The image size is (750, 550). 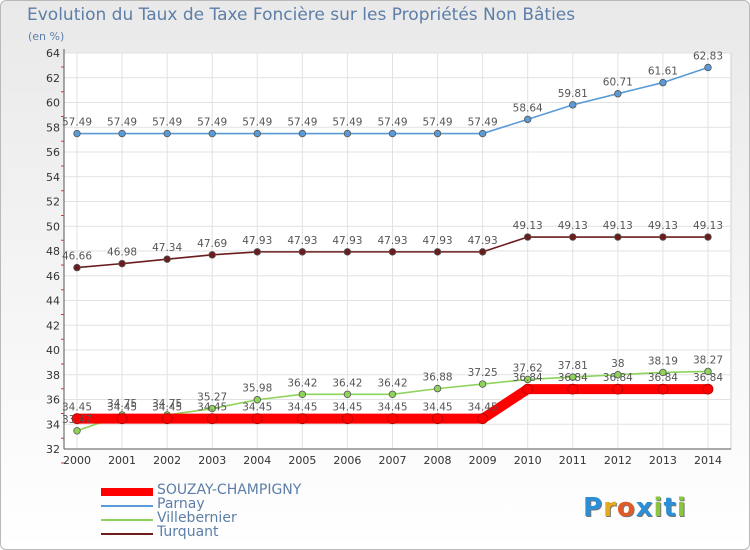 I want to click on logo-letter: P, so click(x=593, y=508).